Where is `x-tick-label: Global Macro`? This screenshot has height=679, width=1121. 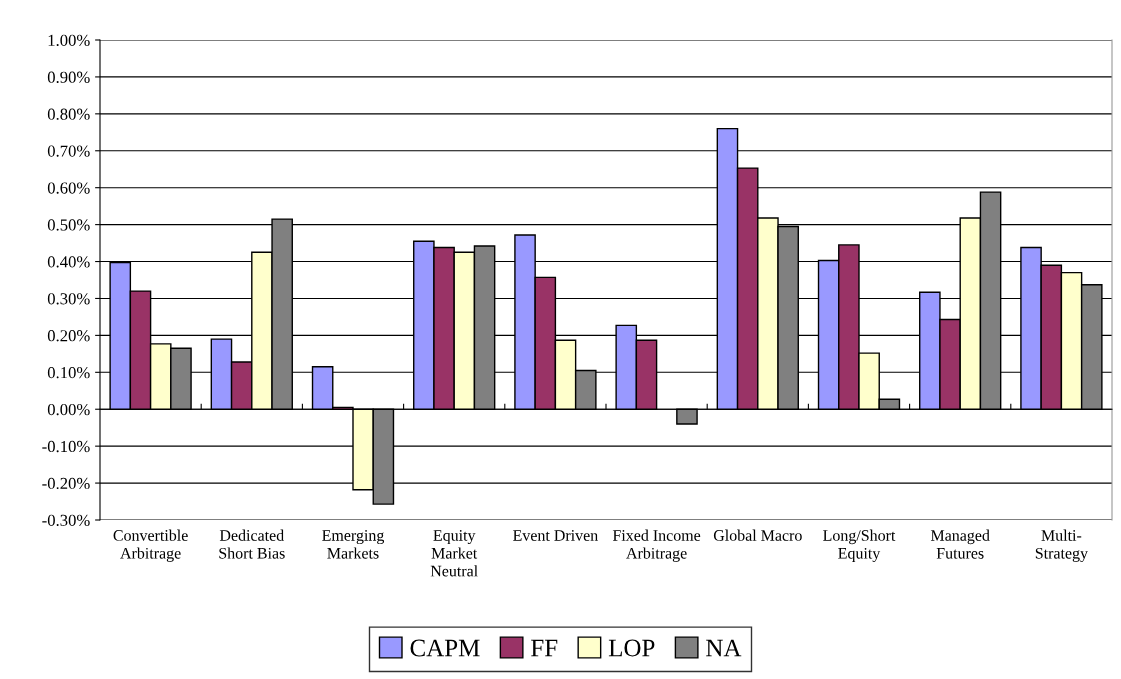
x-tick-label: Global Macro is located at coordinates (757, 535).